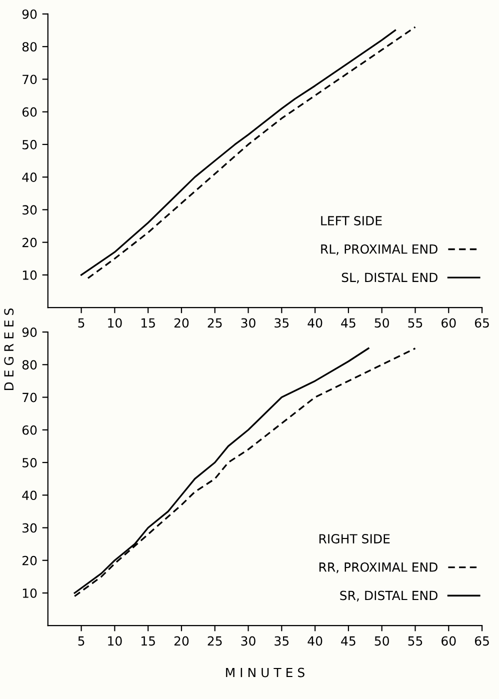 Image resolution: width=499 pixels, height=699 pixels. What do you see at coordinates (354, 539) in the screenshot?
I see `legend-title: RIGHT SIDE` at bounding box center [354, 539].